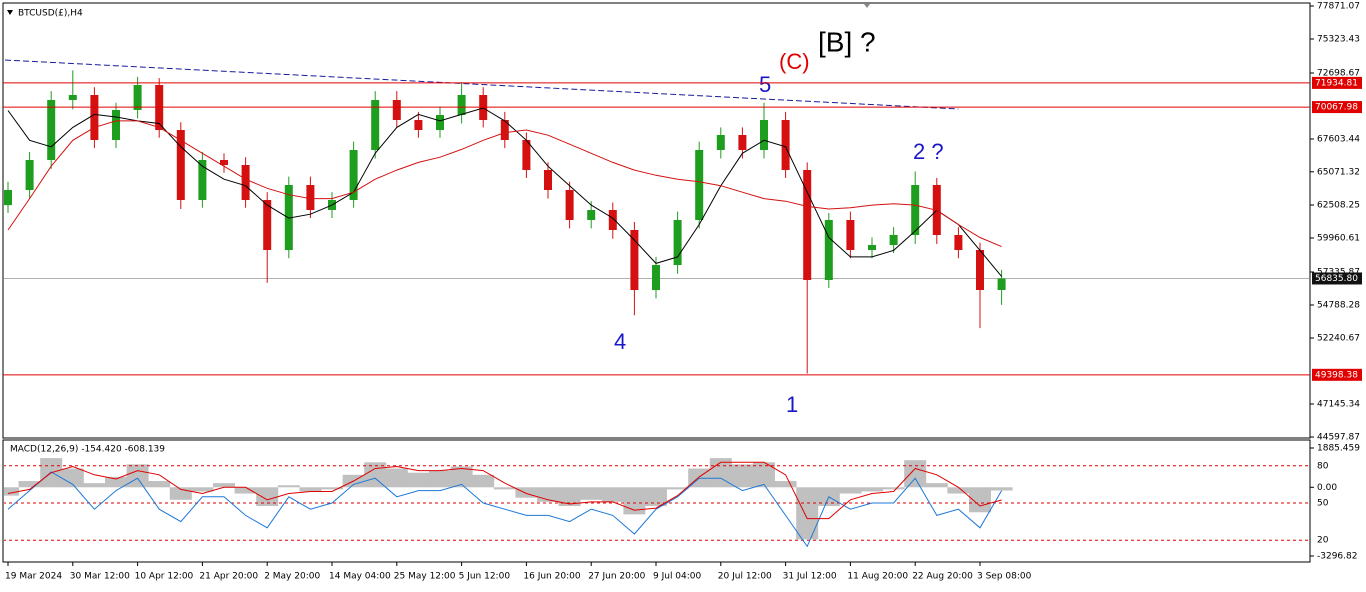 The width and height of the screenshot is (1366, 592). Describe the element at coordinates (1323, 504) in the screenshot. I see `level-label: 50` at that location.